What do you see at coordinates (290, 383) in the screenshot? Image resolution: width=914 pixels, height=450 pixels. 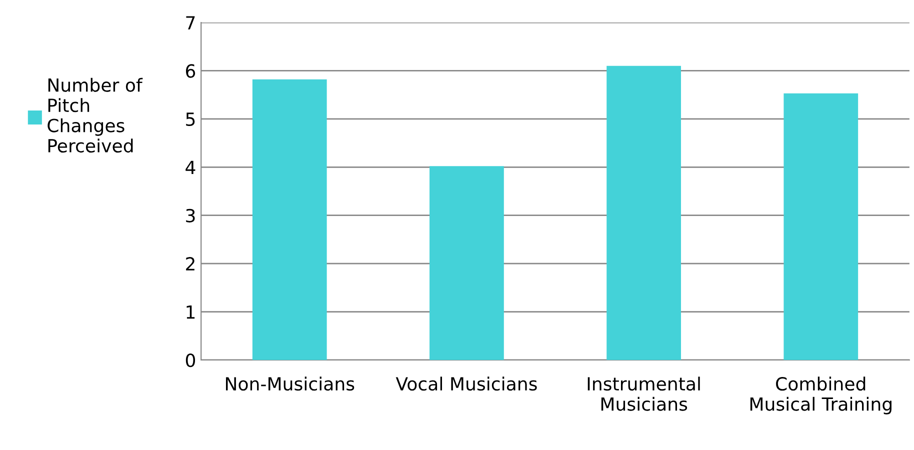 I see `x-tick-label: Non-Musicians` at bounding box center [290, 383].